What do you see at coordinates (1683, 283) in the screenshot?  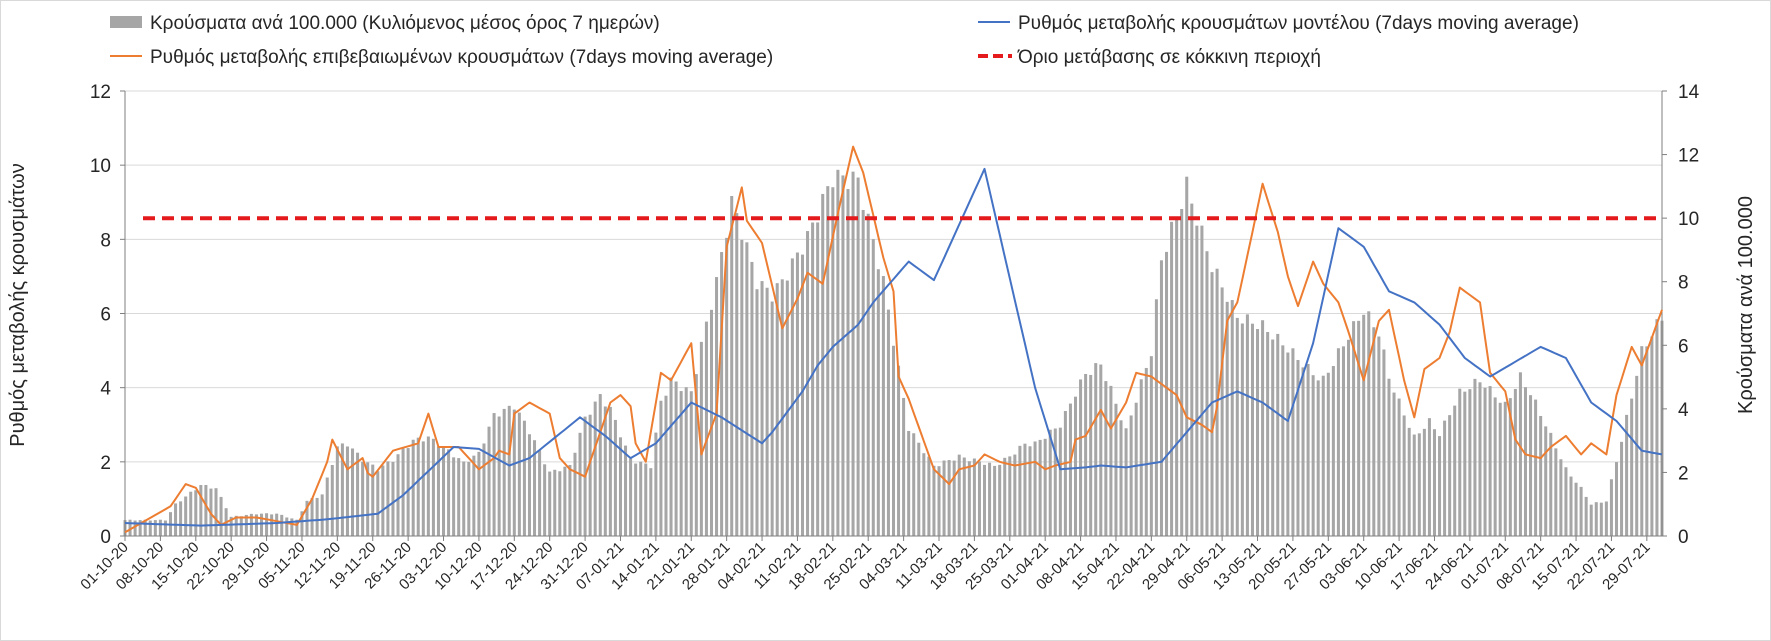 I see `y-tick-label-right: 8` at bounding box center [1683, 283].